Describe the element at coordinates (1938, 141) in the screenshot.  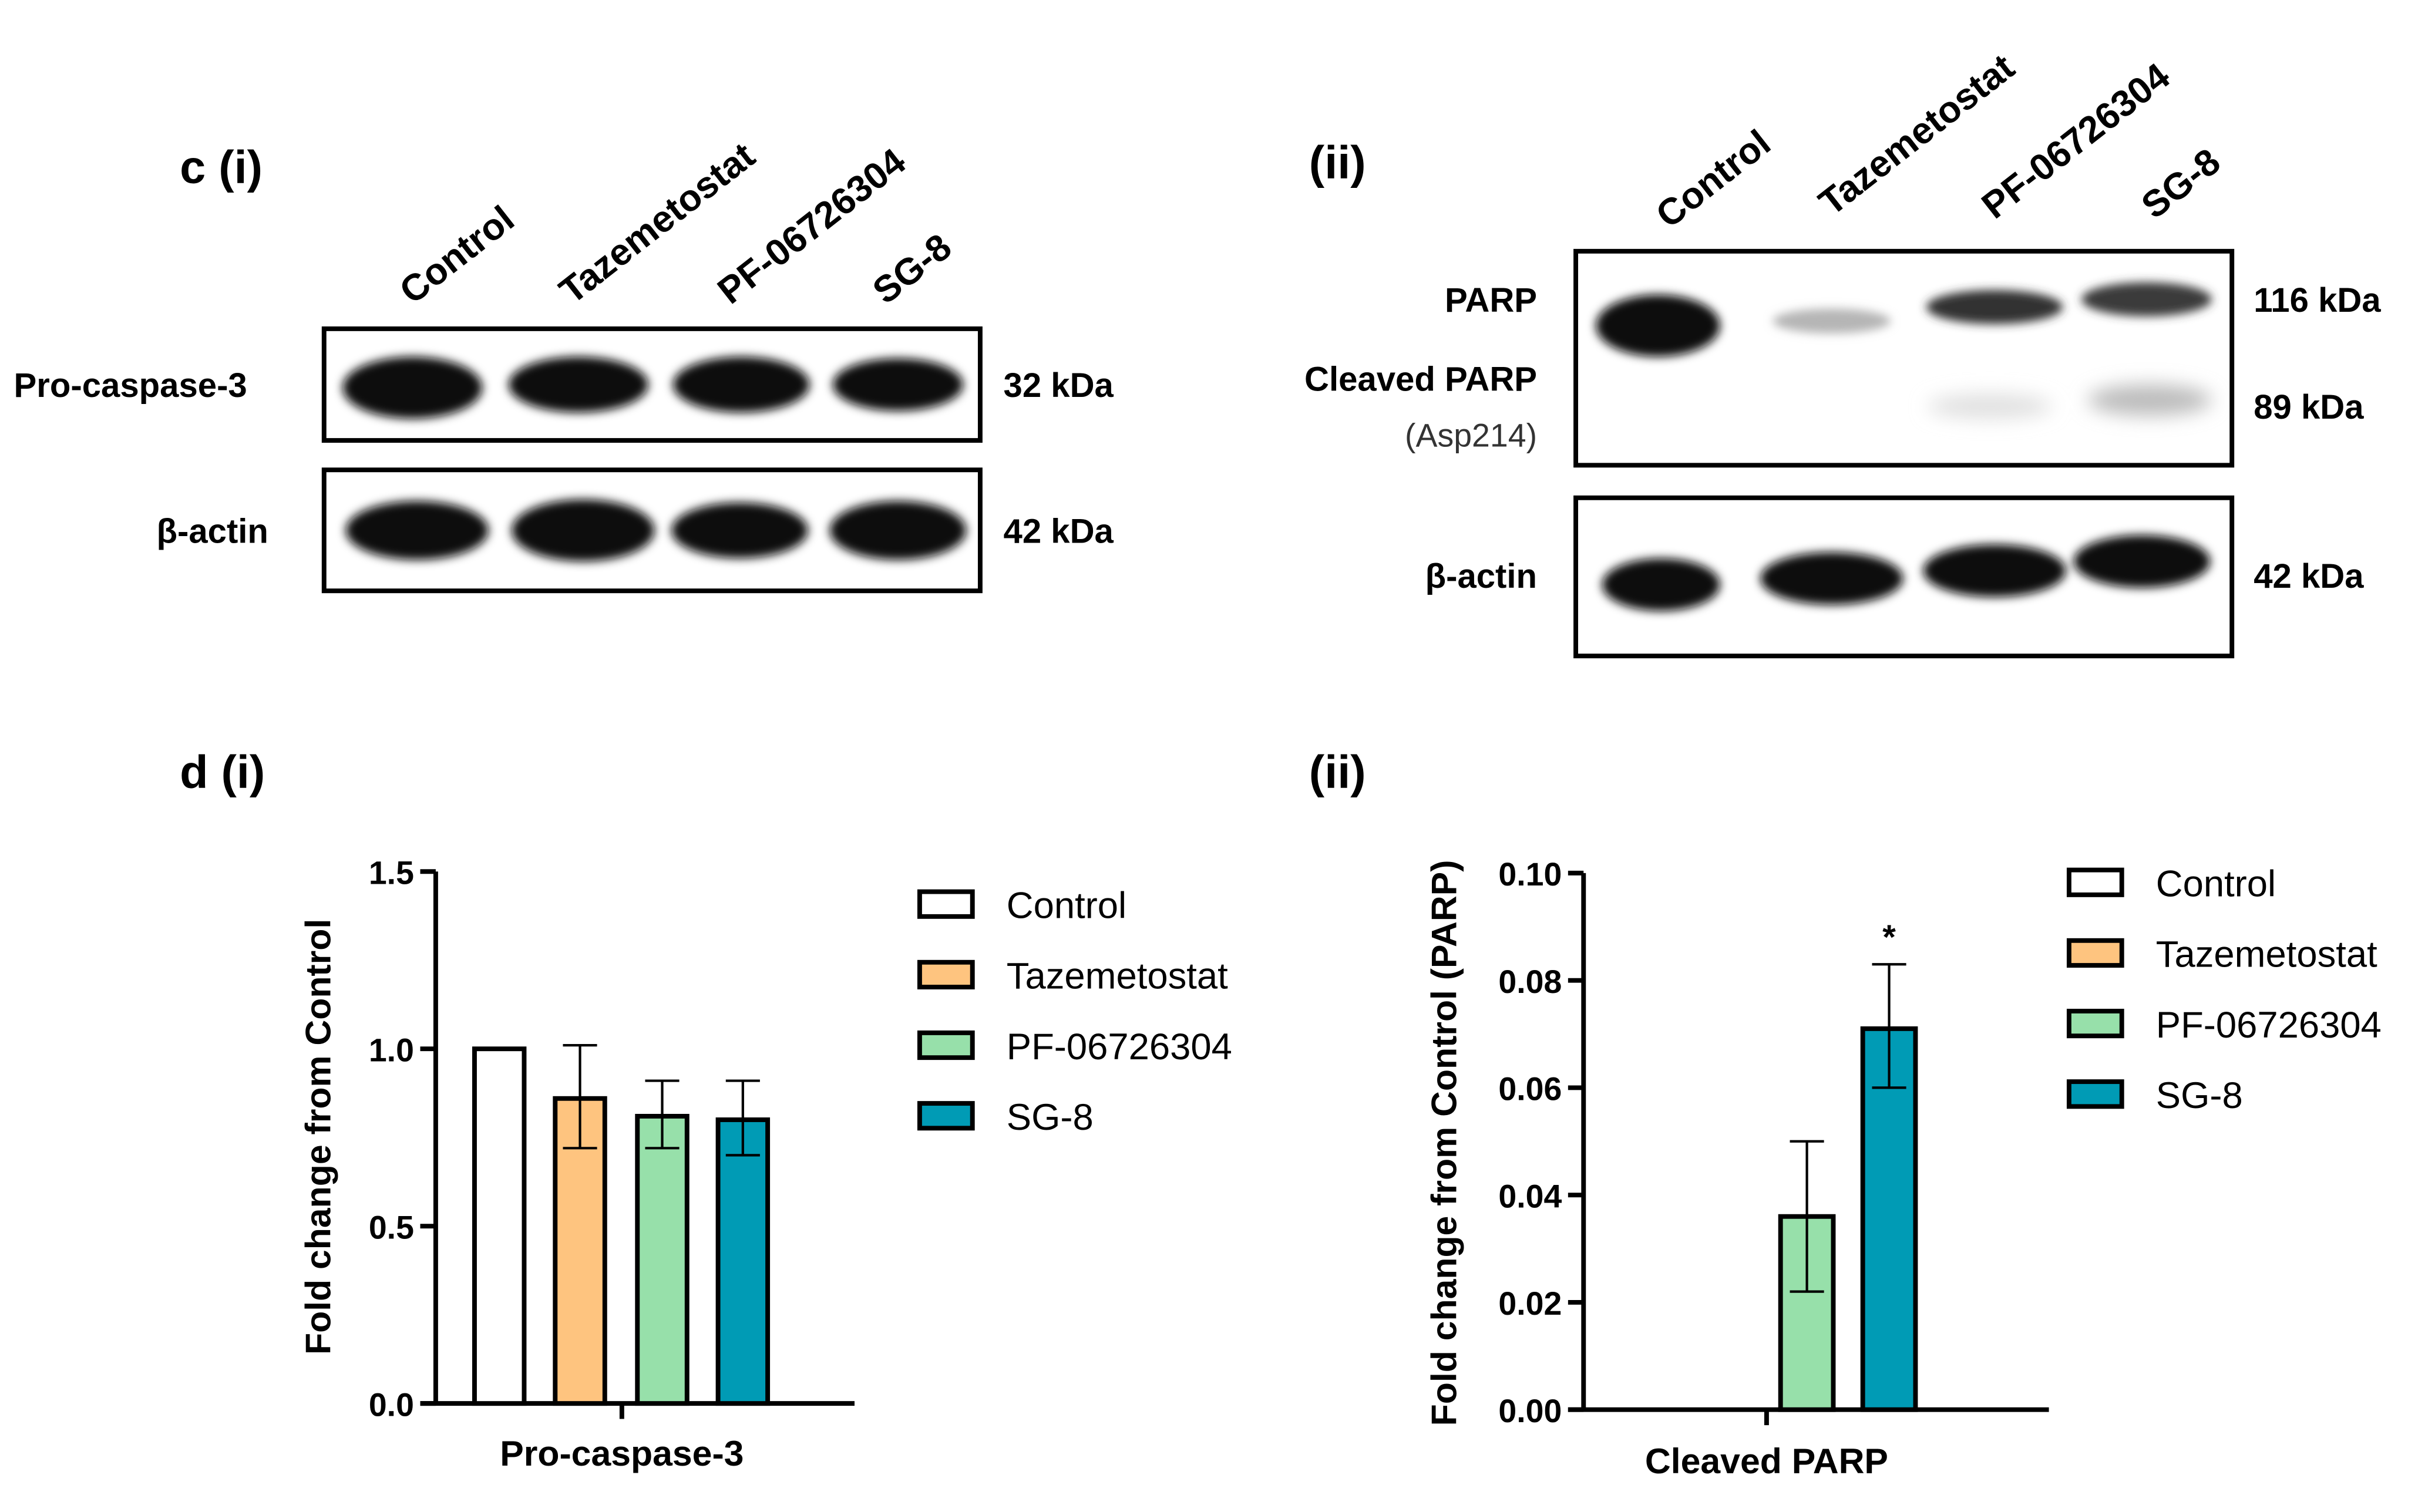
I see `blot-ii-lane-labels: Control Tazemetostat PF-06726304 SG-8` at that location.